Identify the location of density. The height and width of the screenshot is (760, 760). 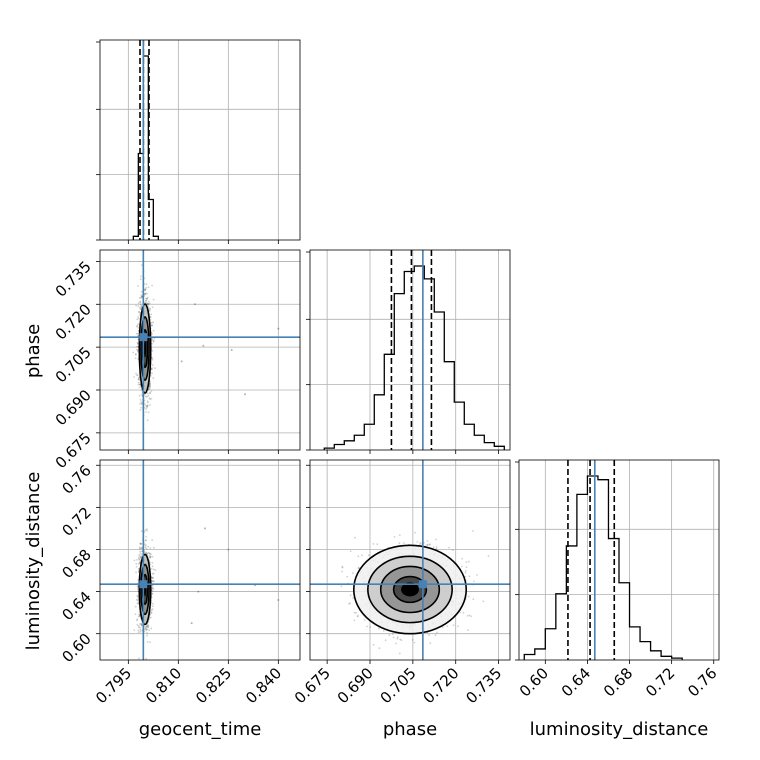
(206, 593).